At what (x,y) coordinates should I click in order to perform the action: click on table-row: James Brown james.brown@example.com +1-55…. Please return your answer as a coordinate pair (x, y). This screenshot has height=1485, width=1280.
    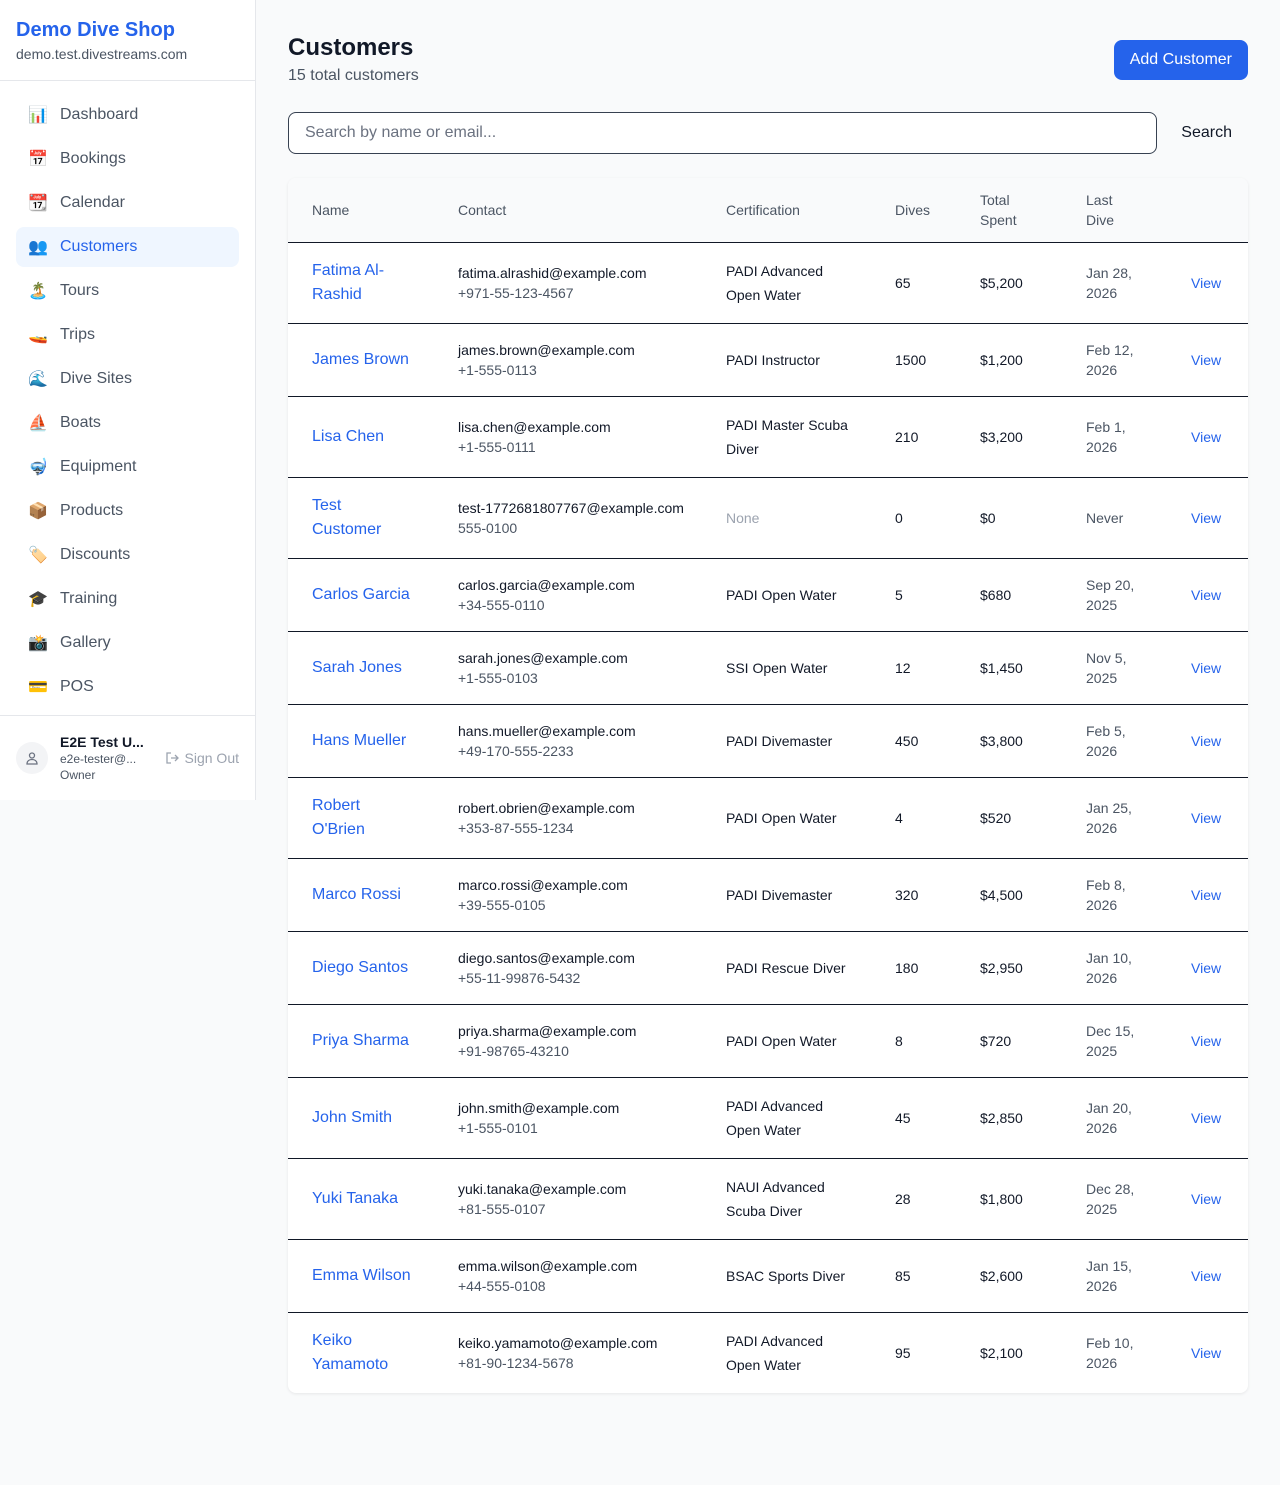
    Looking at the image, I should click on (768, 360).